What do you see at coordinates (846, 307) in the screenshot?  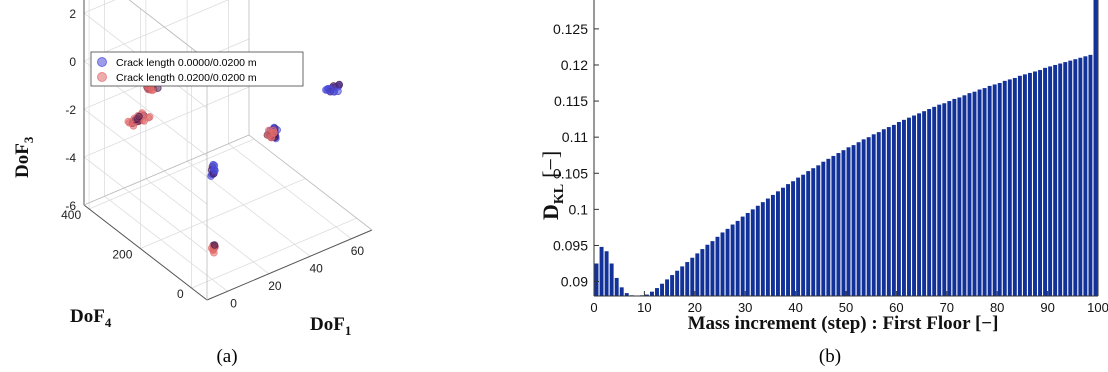 I see `x-tick-label: 50` at bounding box center [846, 307].